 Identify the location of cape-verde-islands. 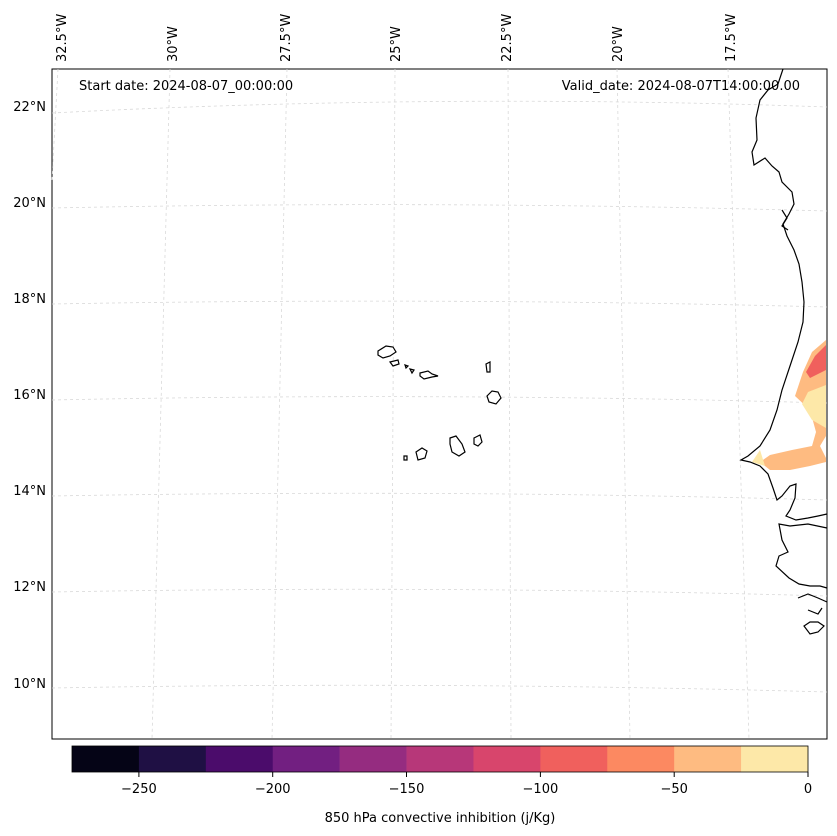
(439, 403).